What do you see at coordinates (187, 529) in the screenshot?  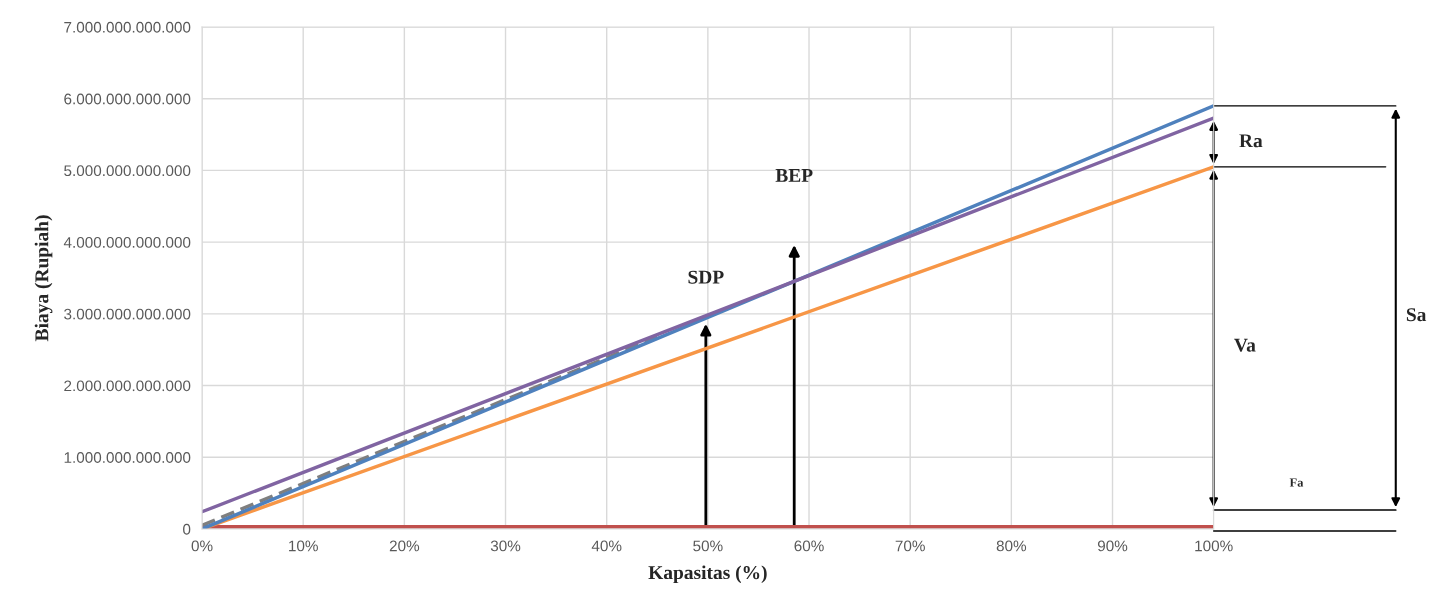 I see `y-tick-label: 0` at bounding box center [187, 529].